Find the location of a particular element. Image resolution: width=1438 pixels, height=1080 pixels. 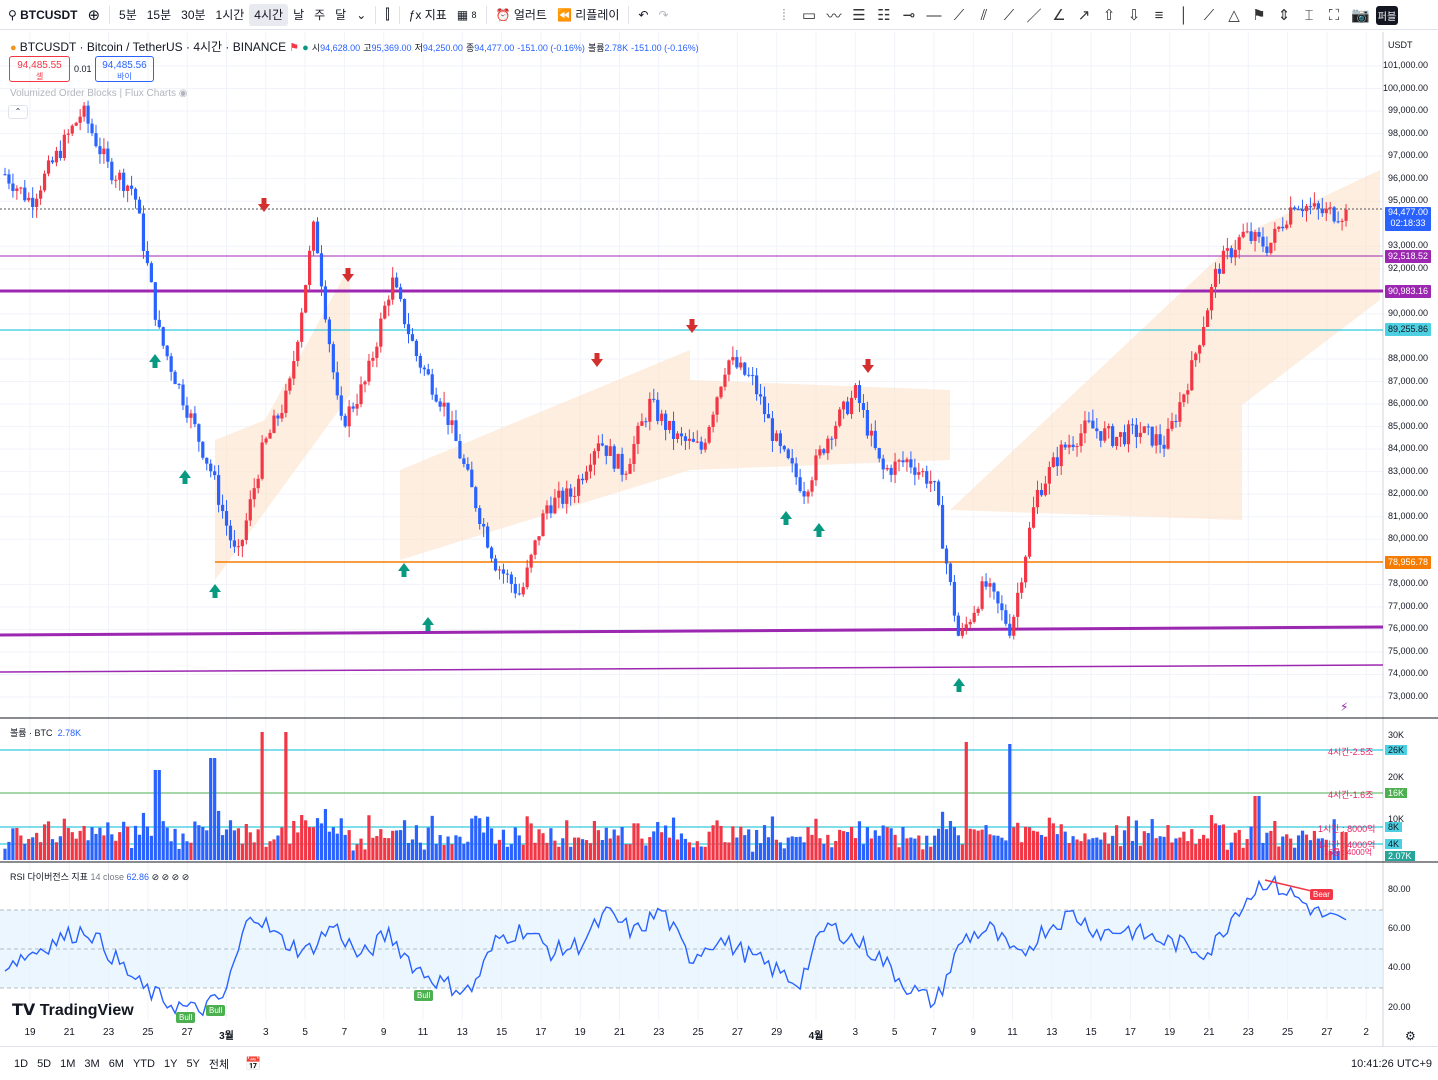

time-tick: 9 is located at coordinates (383, 1032).